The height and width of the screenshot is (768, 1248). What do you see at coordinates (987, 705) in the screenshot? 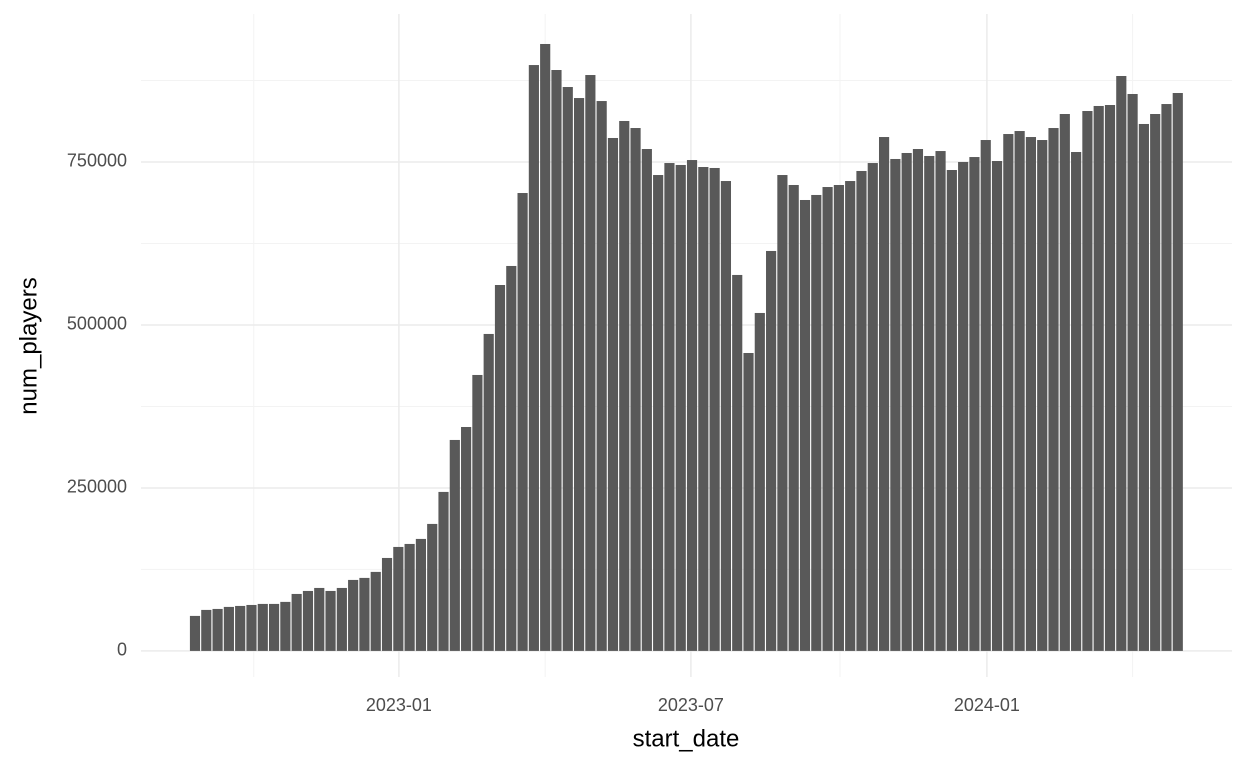
I see `x-tick-label: 2024-01` at bounding box center [987, 705].